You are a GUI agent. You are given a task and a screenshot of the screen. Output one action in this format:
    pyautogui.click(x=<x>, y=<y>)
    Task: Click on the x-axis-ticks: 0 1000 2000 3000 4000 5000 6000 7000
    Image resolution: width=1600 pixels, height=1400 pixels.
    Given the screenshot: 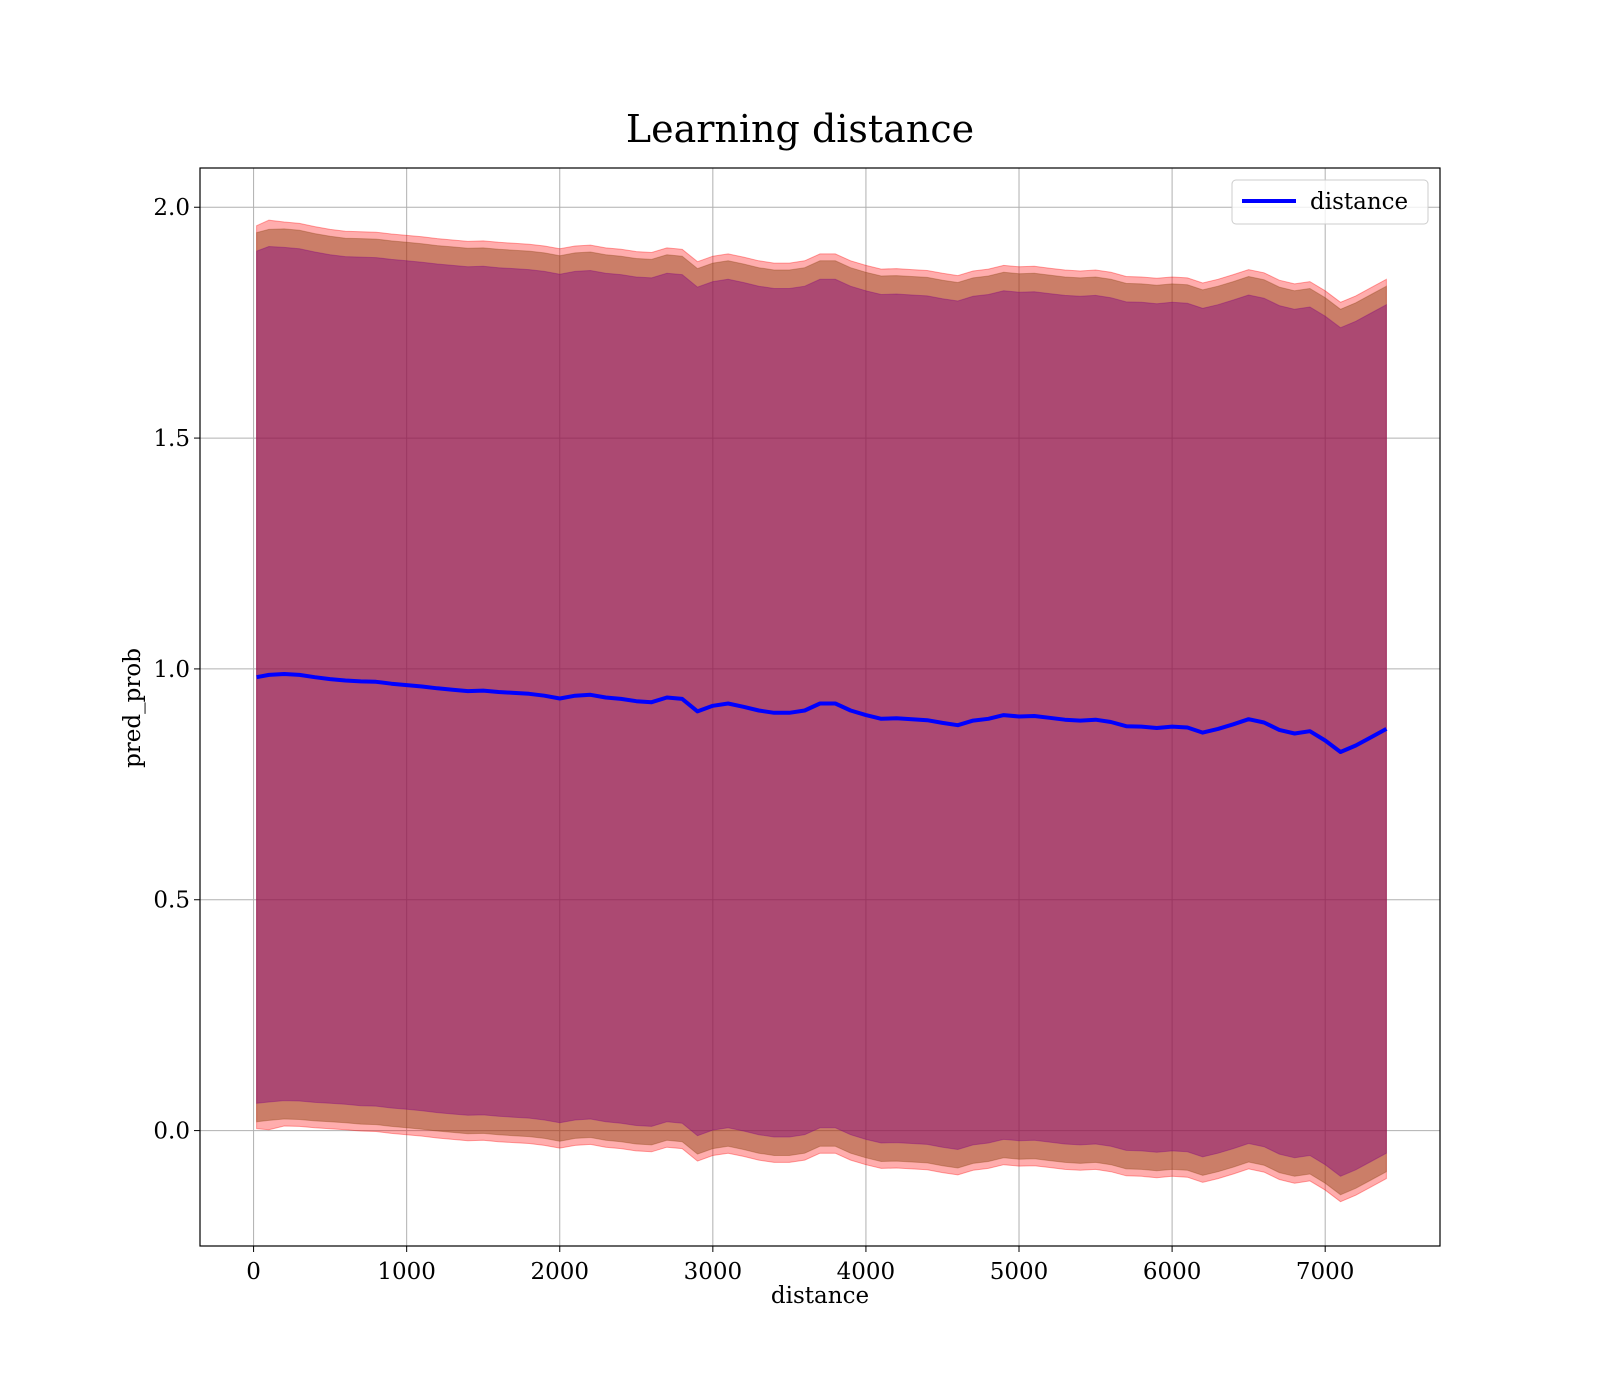 What is the action you would take?
    pyautogui.click(x=800, y=1265)
    